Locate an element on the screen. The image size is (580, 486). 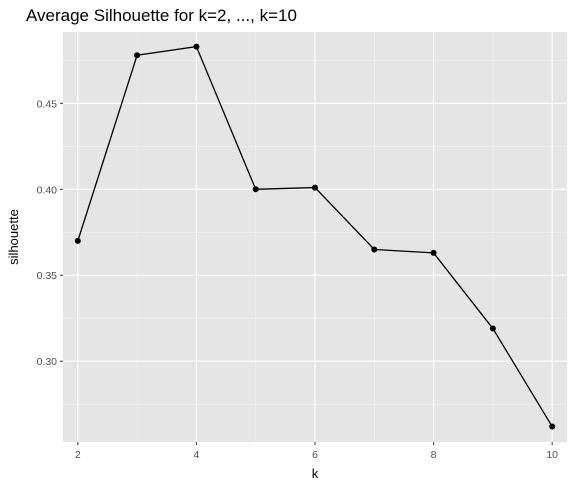
chart-title: Average Silhouette for k=2, ..., k=10 is located at coordinates (161, 15).